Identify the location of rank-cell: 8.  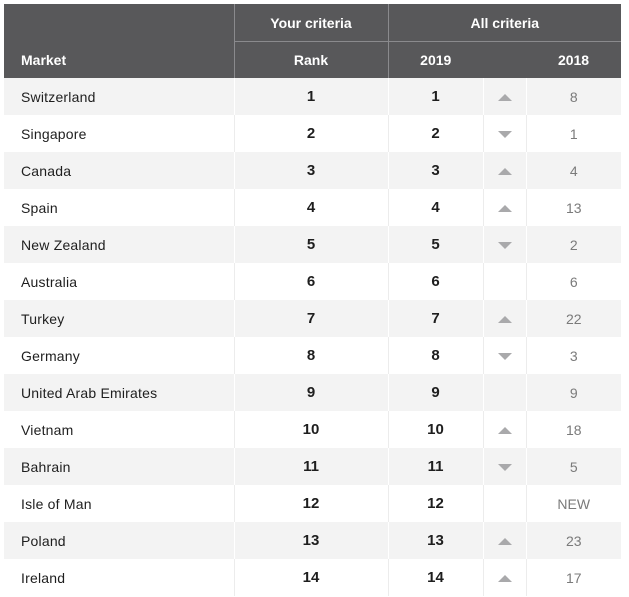
(311, 355).